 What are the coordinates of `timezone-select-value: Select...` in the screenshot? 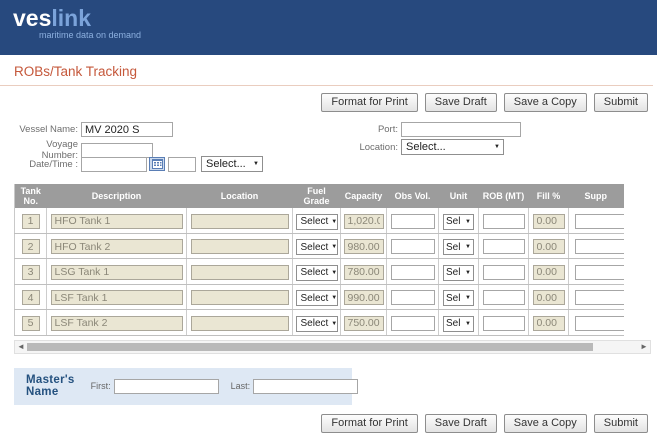 It's located at (226, 164).